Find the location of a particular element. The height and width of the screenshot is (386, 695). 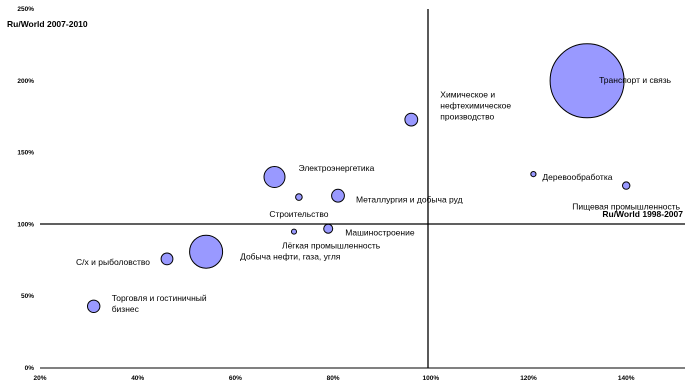

bubble-label-line: бизнес is located at coordinates (126, 309).